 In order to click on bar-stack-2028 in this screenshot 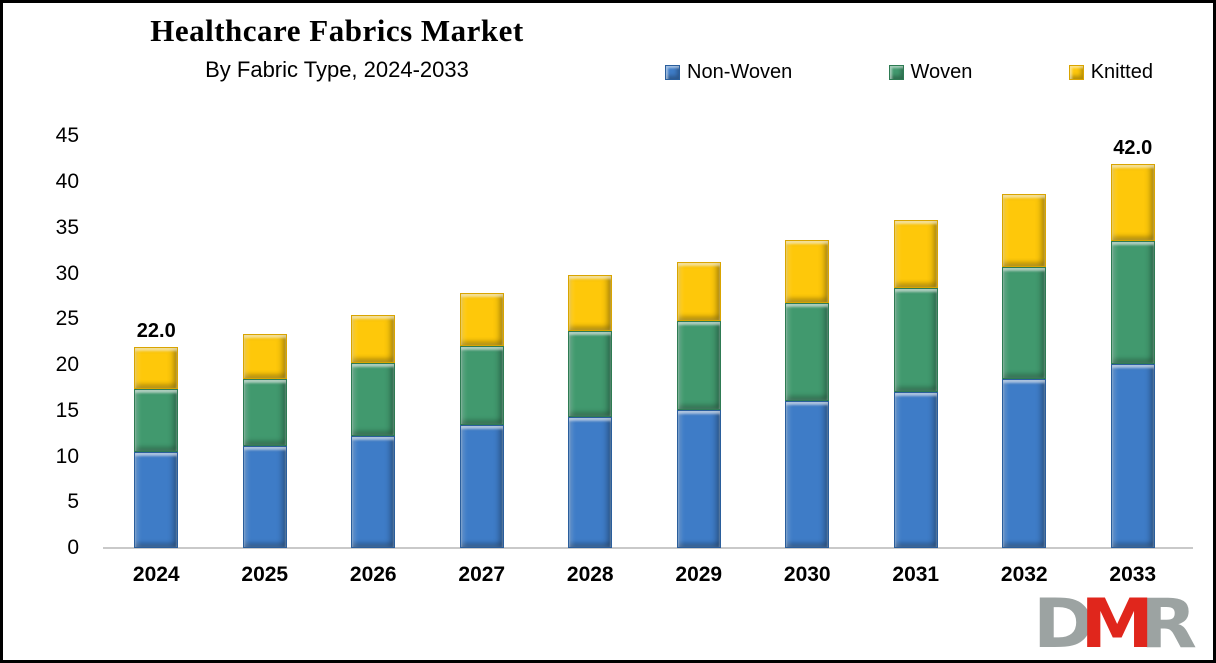, I will do `click(590, 411)`.